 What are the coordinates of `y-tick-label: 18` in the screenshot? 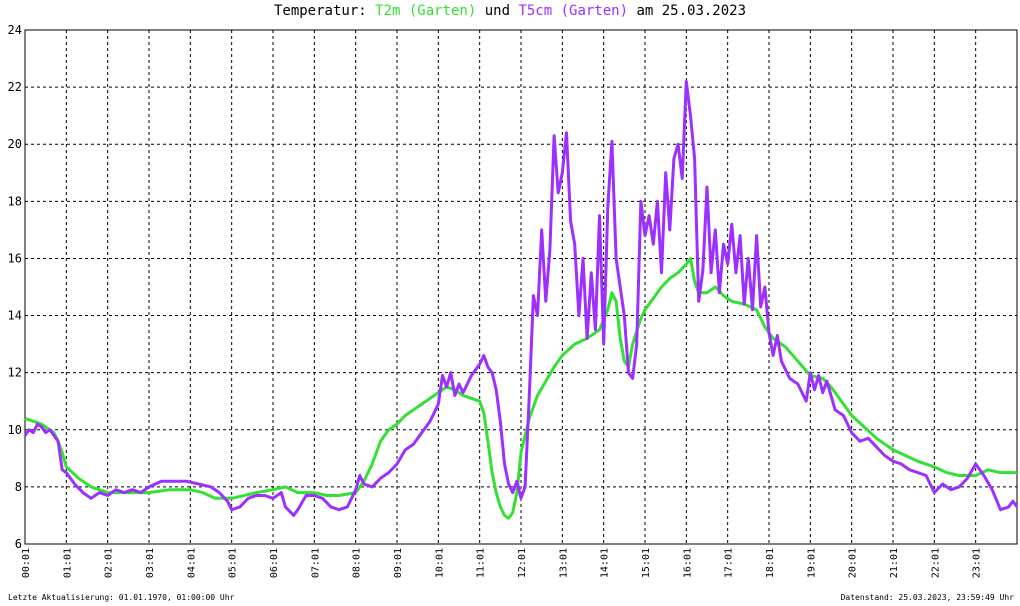 It's located at (15, 201).